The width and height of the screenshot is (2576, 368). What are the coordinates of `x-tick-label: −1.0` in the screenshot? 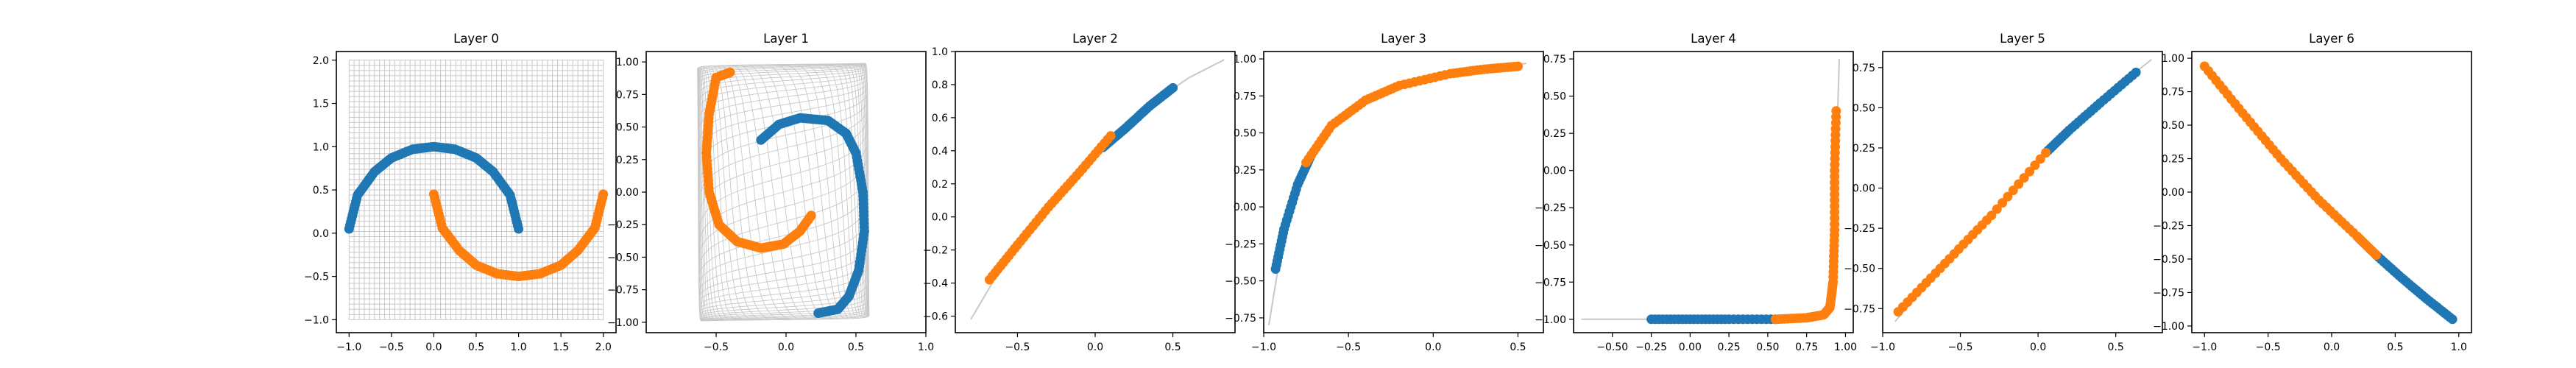 It's located at (1882, 347).